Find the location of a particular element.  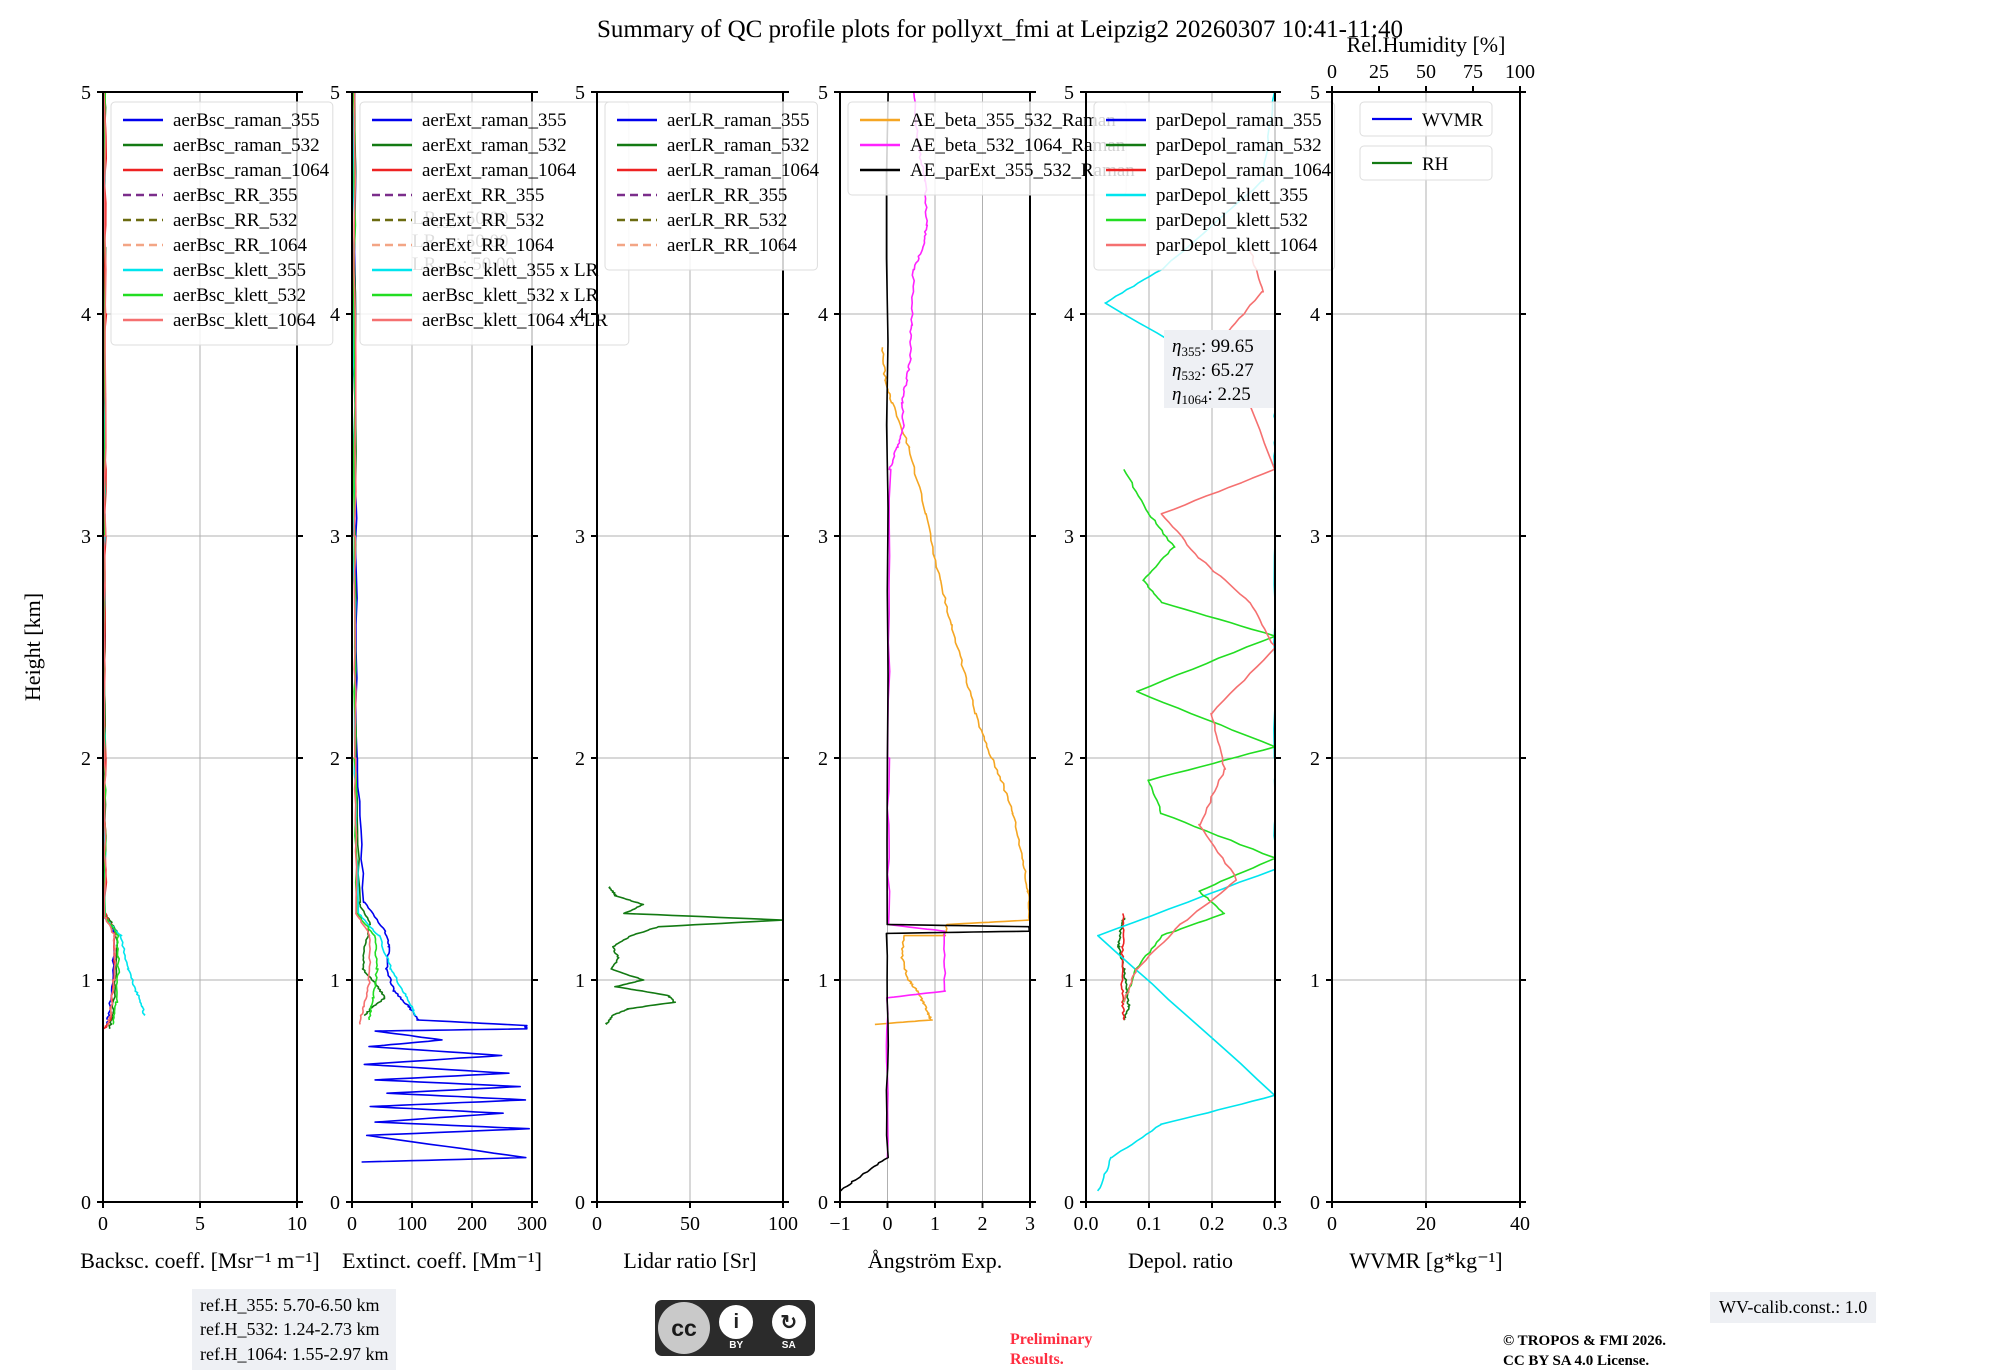

cc-sa-glyph: ↻ is located at coordinates (789, 1322).